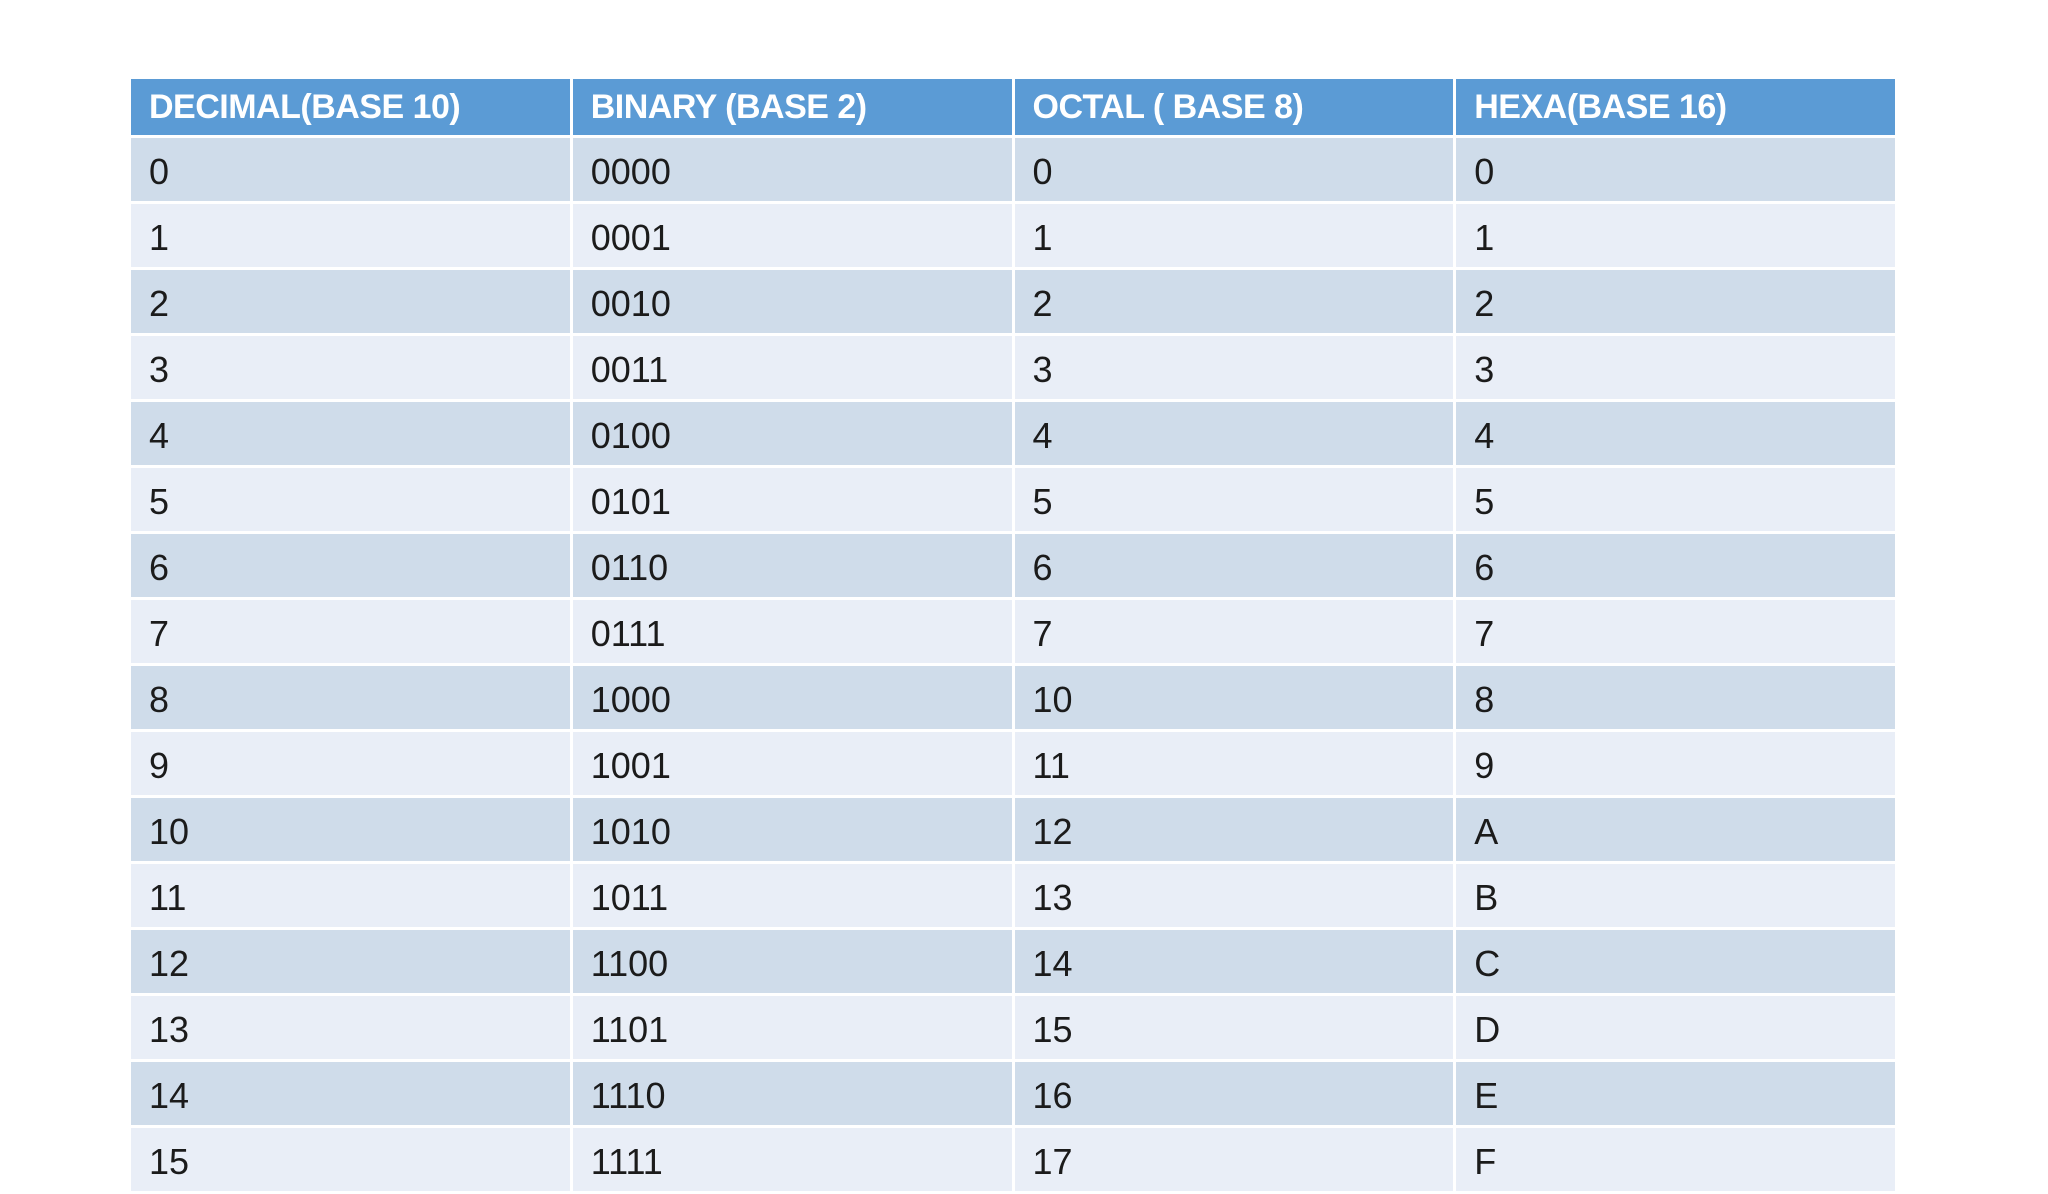 The height and width of the screenshot is (1194, 2048). What do you see at coordinates (1234, 895) in the screenshot?
I see `octal-cell: 13` at bounding box center [1234, 895].